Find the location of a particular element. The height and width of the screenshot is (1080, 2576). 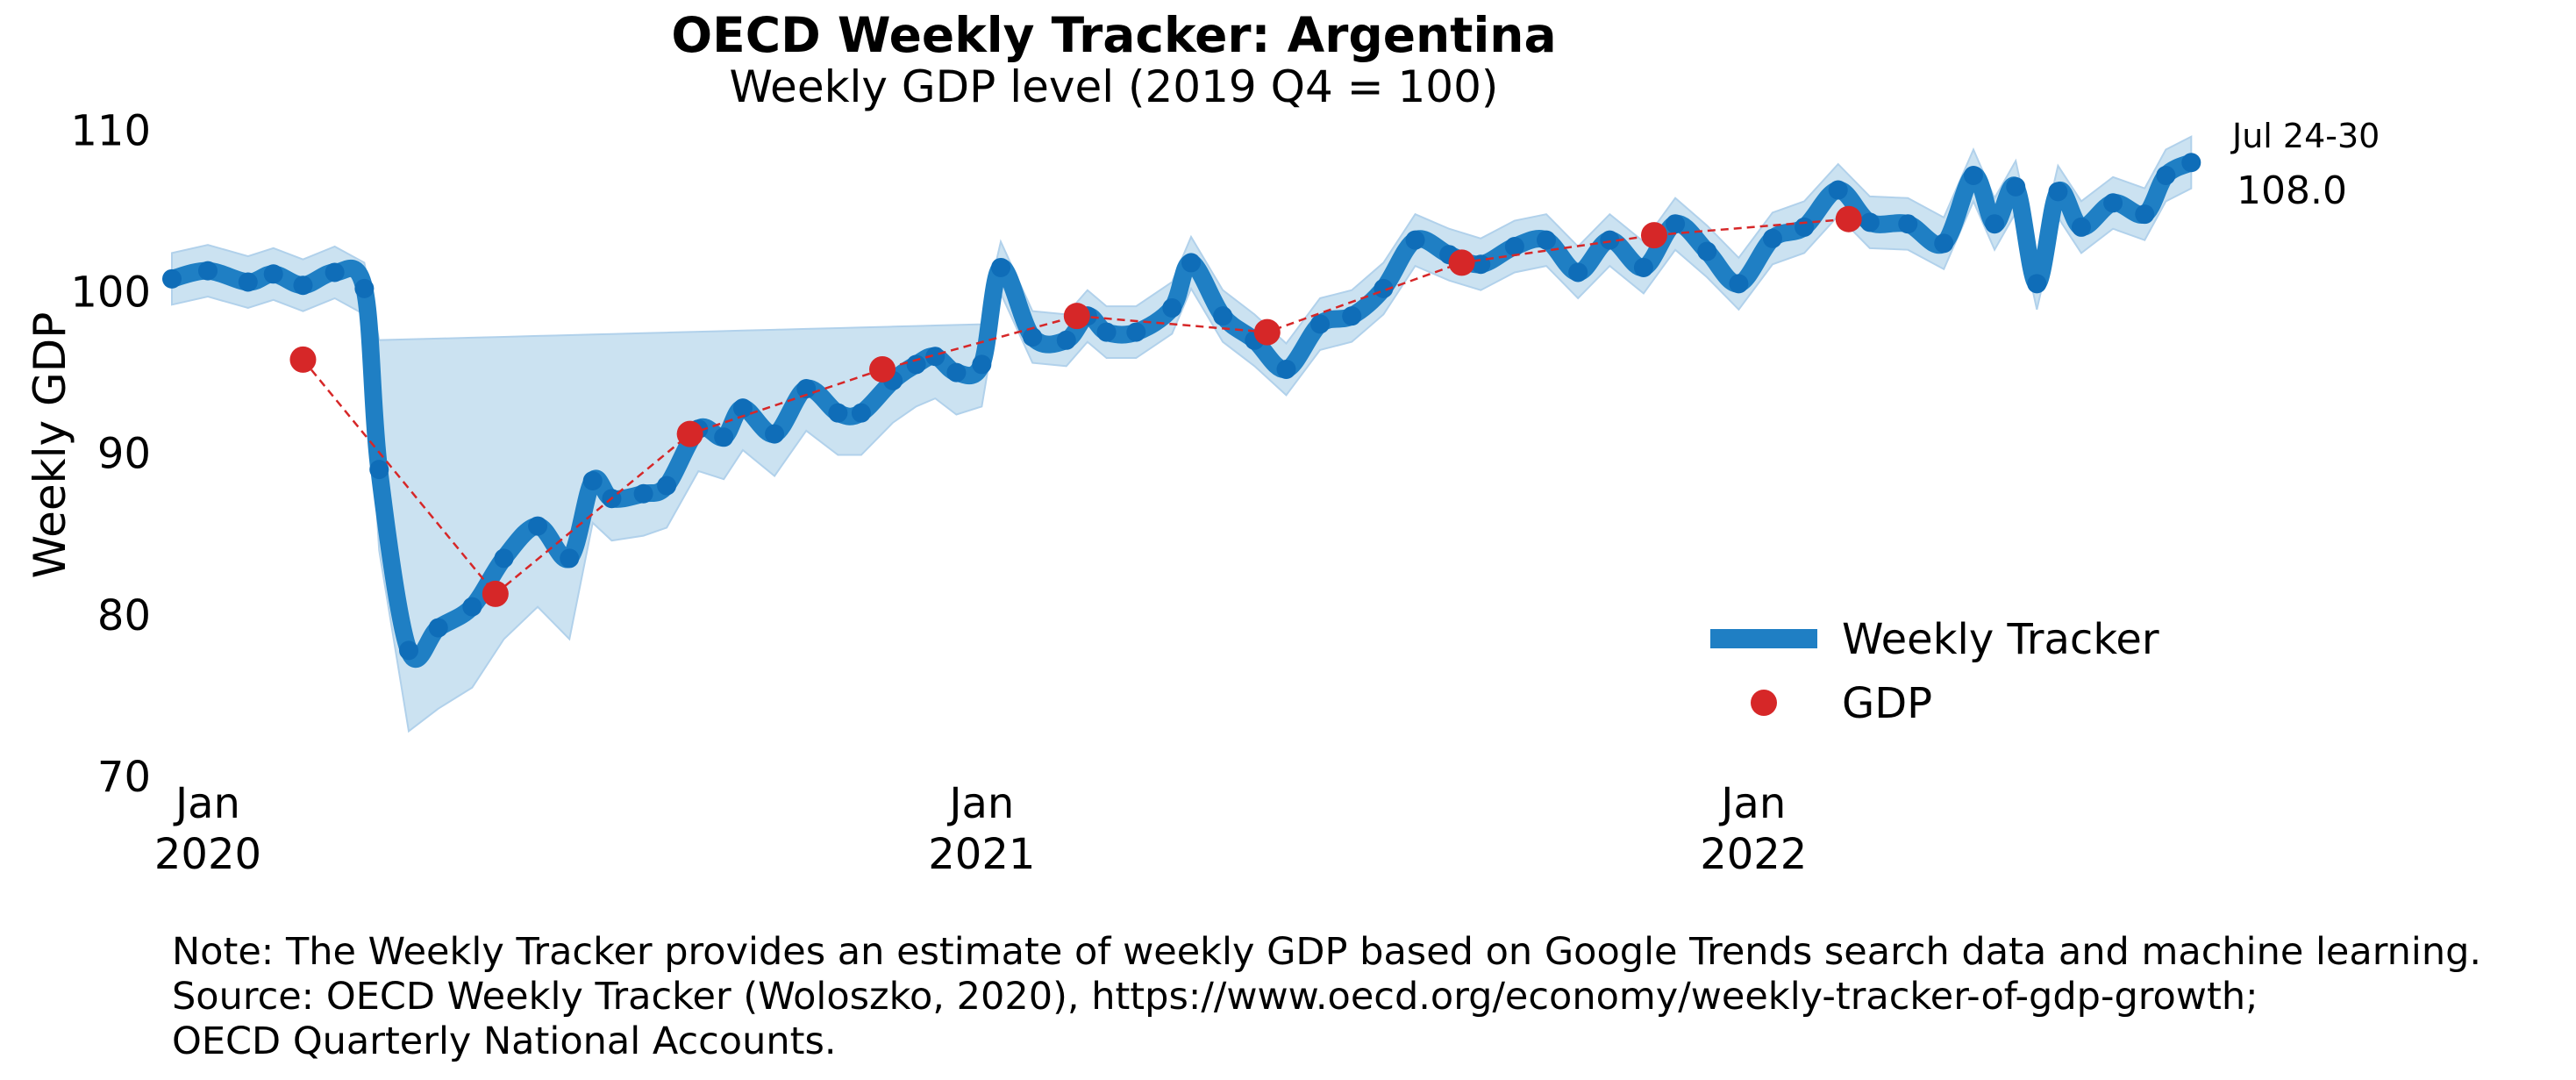

chart-subtitle: Weekly GDP level (2019 Q4 = 100) is located at coordinates (1114, 86).